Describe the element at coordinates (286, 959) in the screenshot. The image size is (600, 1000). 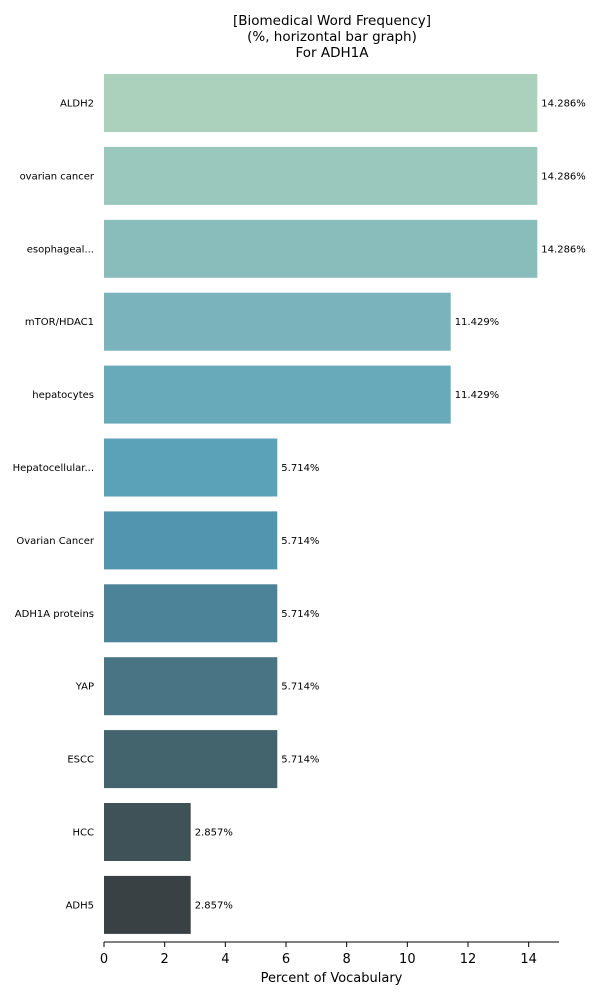
I see `x-tick-label: 6` at that location.